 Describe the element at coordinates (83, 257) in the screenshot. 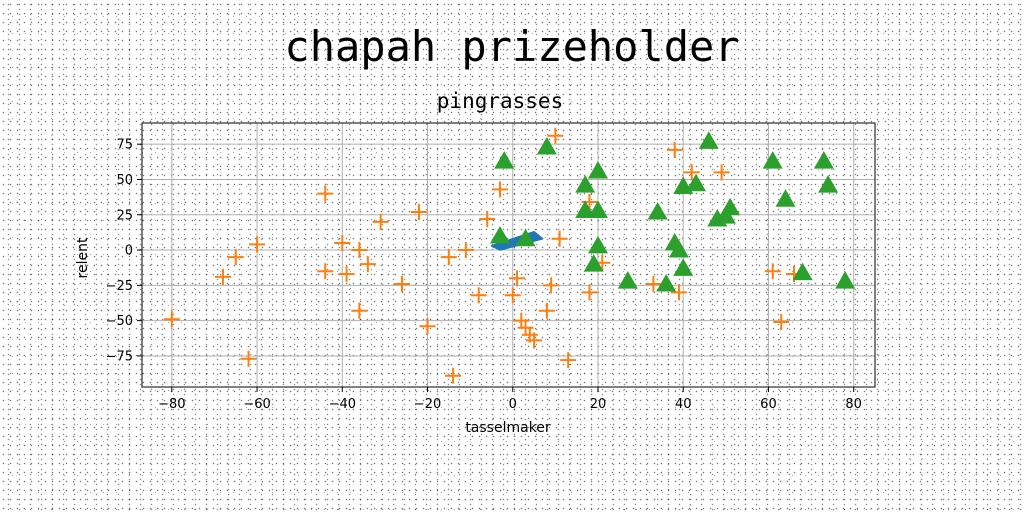

I see `y-axis-label: relent` at that location.